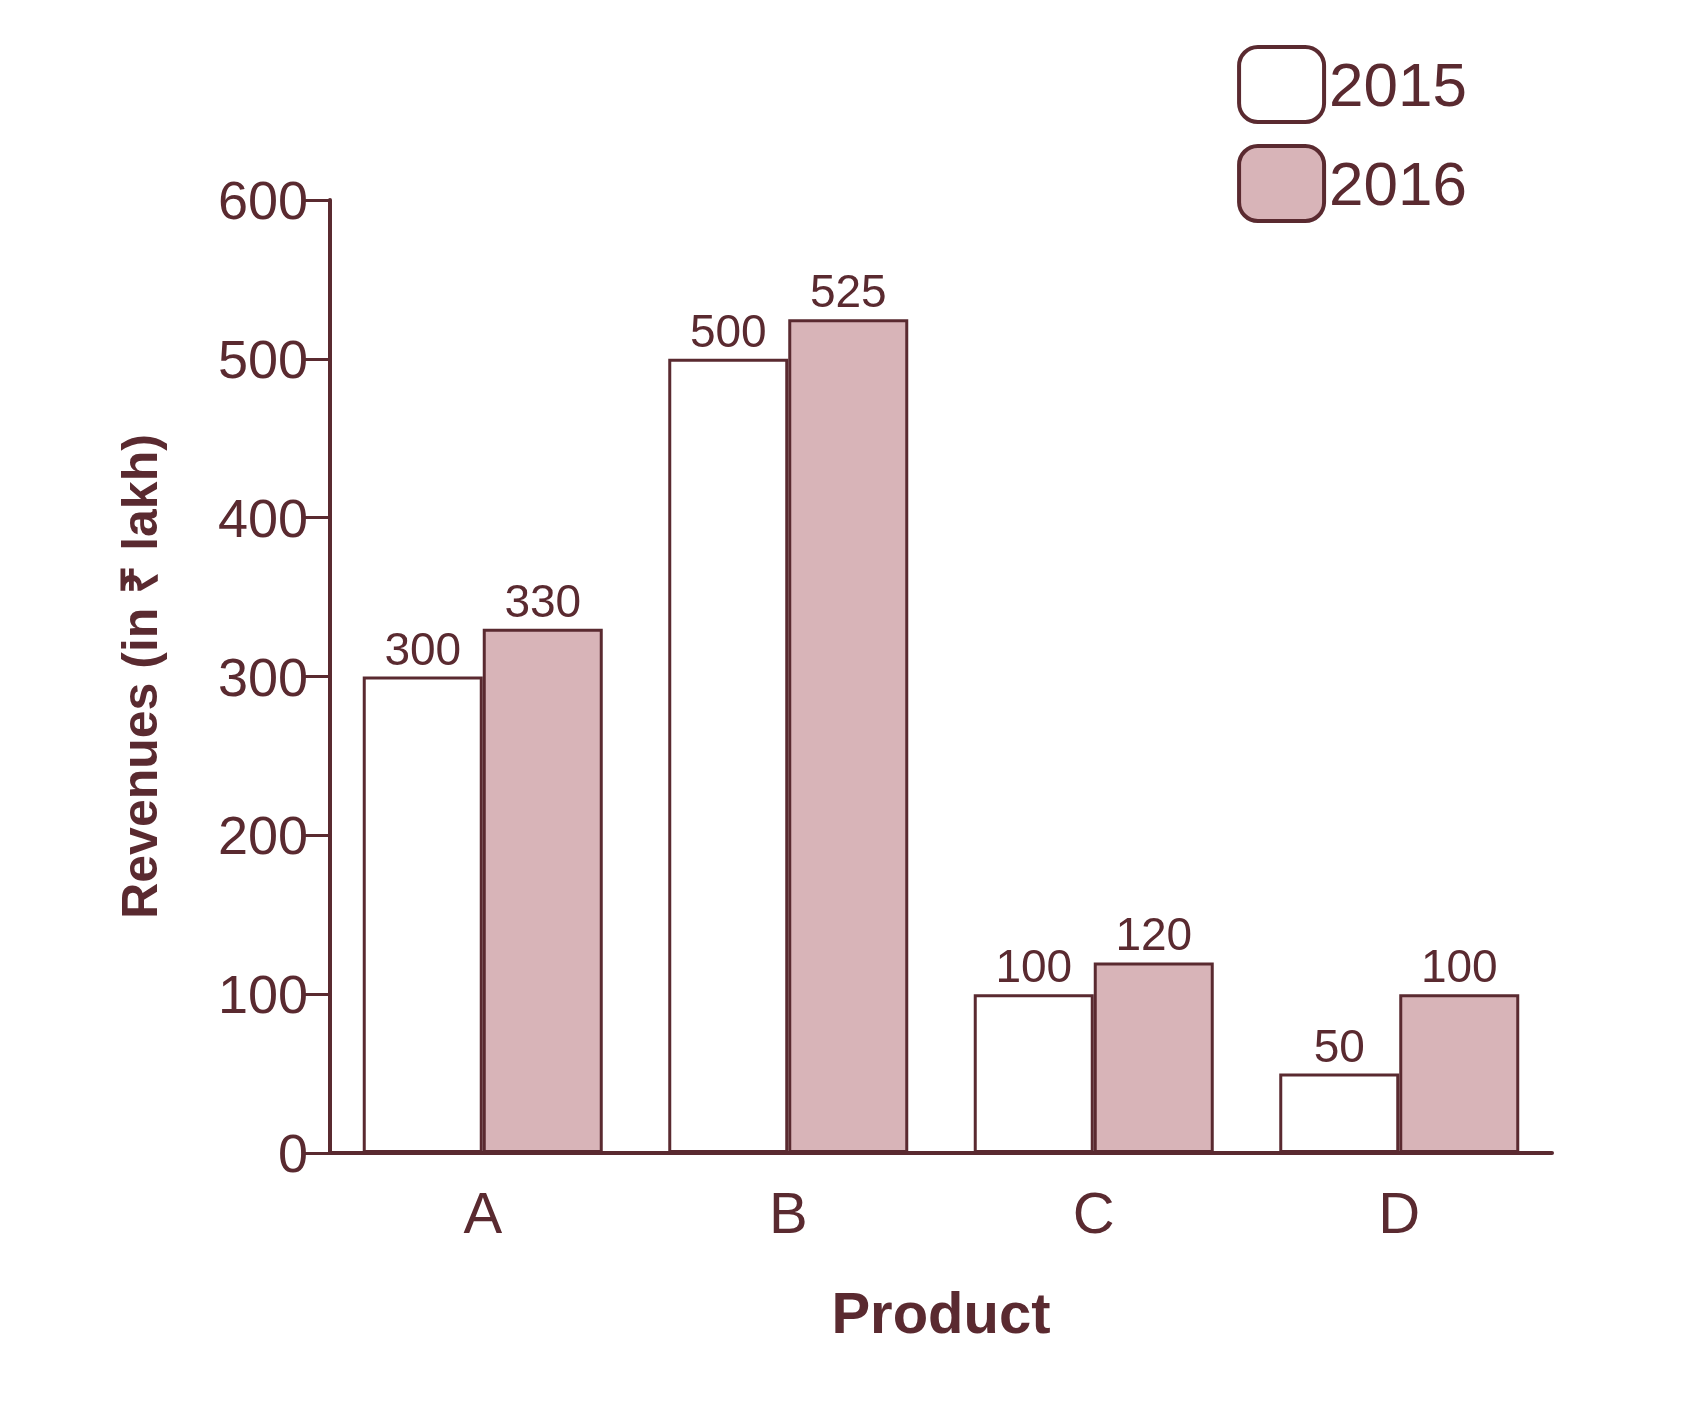 The height and width of the screenshot is (1413, 1692). Describe the element at coordinates (262, 358) in the screenshot. I see `y-tick-label: 500` at that location.